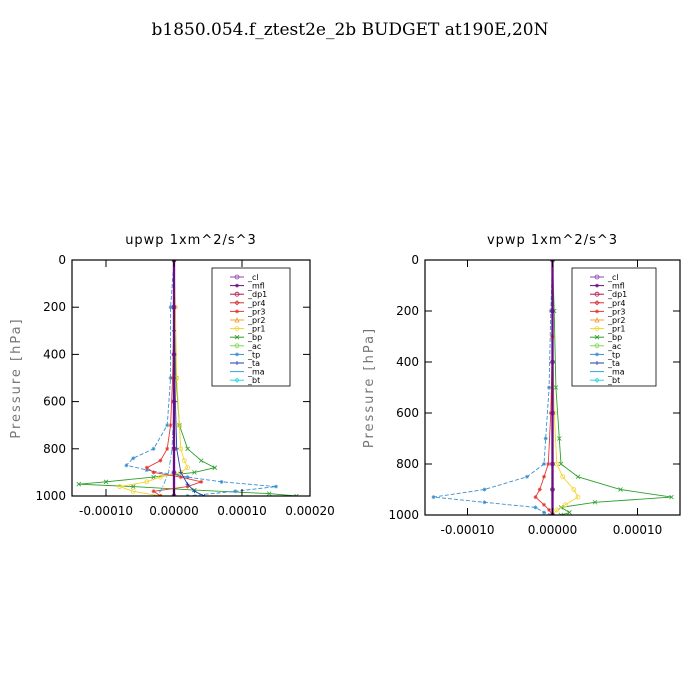 The height and width of the screenshot is (700, 700). Describe the element at coordinates (54, 354) in the screenshot. I see `y-tick-label: 400` at that location.